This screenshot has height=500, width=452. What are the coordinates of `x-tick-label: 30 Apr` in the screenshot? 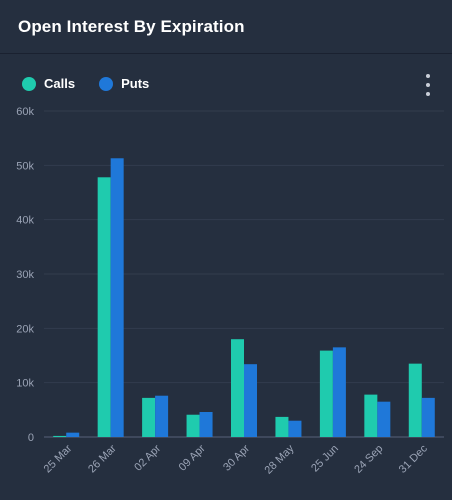 It's located at (236, 457).